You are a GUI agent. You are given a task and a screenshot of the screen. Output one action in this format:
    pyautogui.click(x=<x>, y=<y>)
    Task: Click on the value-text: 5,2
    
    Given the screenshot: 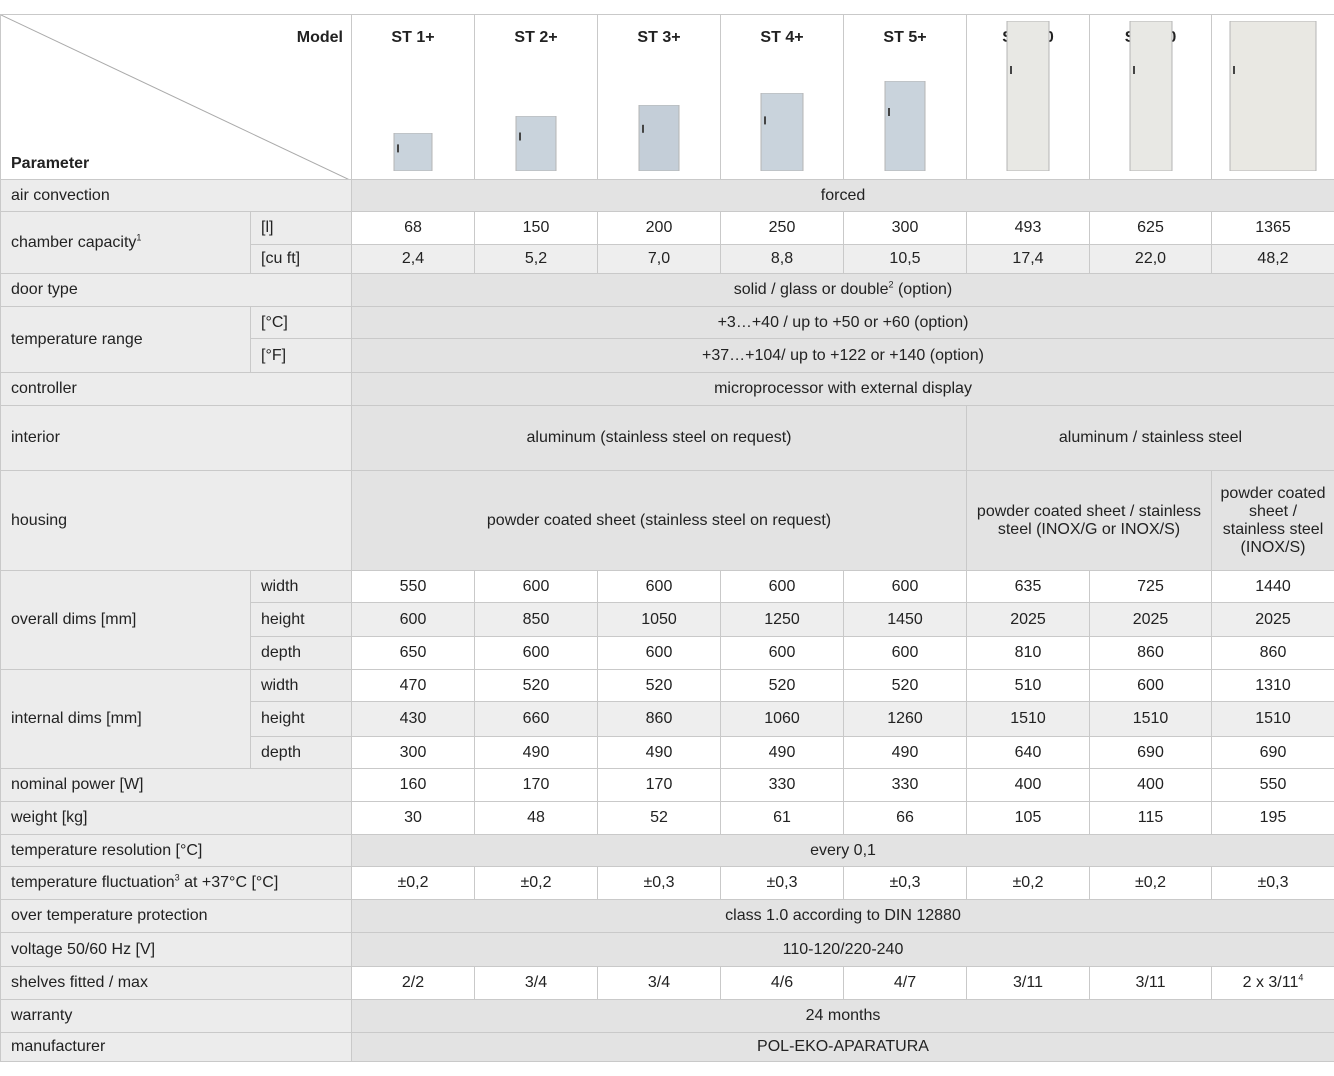 What is the action you would take?
    pyautogui.click(x=536, y=258)
    